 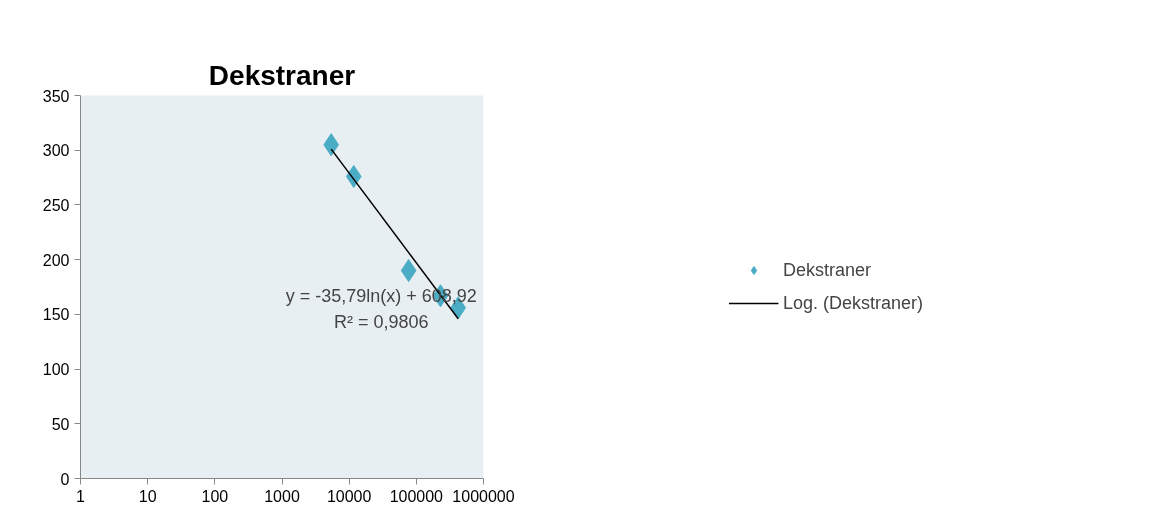 What do you see at coordinates (65, 479) in the screenshot?
I see `y-tick-label: 0` at bounding box center [65, 479].